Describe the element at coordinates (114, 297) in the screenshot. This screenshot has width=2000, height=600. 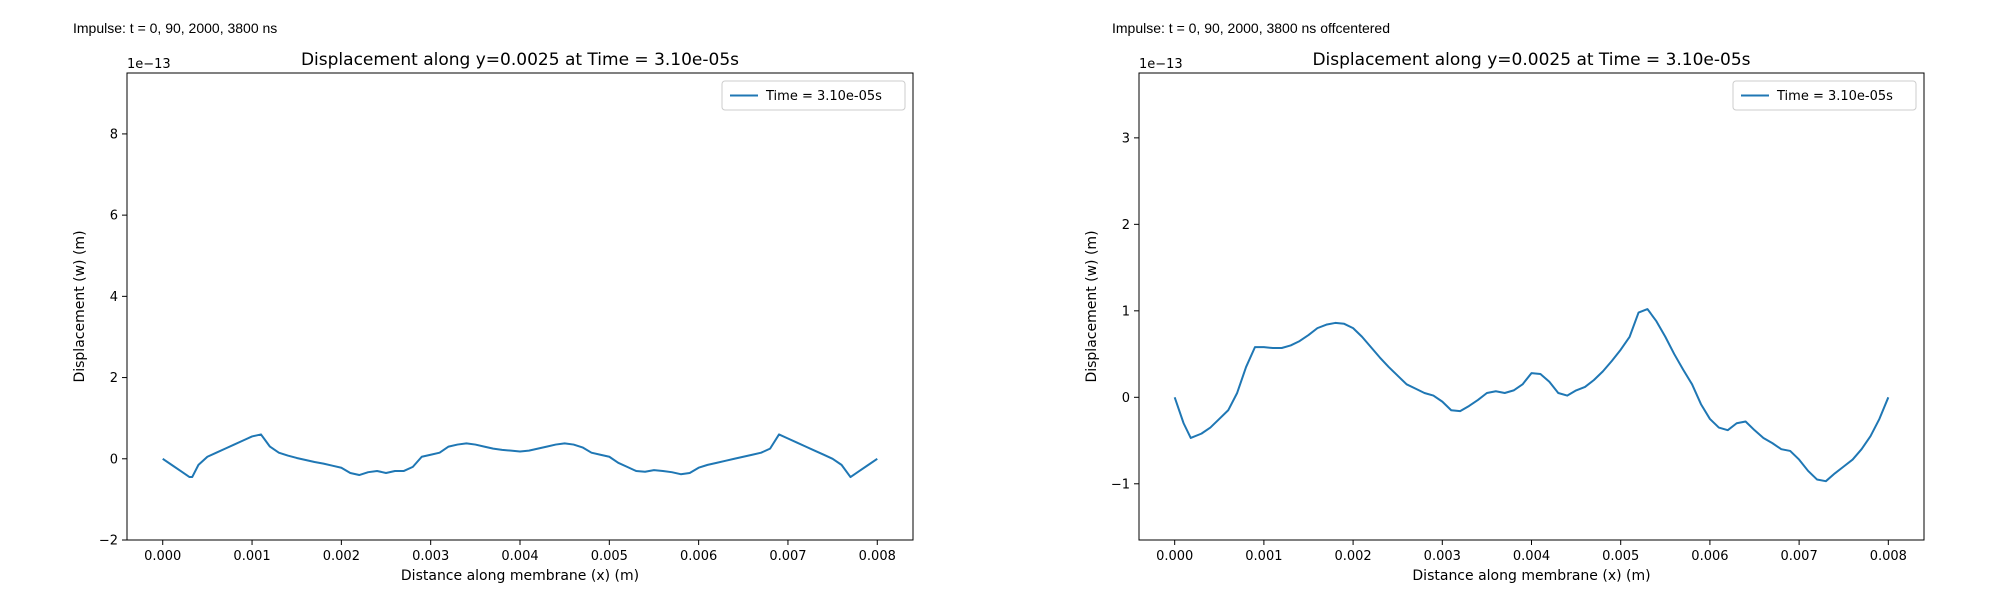
I see `y-tick-label: 4` at that location.